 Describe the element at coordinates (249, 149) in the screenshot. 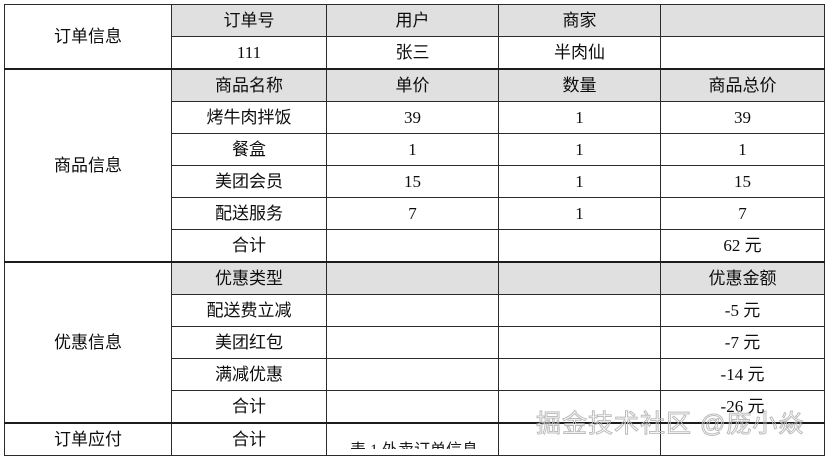

I see `table-cell: 餐盒` at that location.